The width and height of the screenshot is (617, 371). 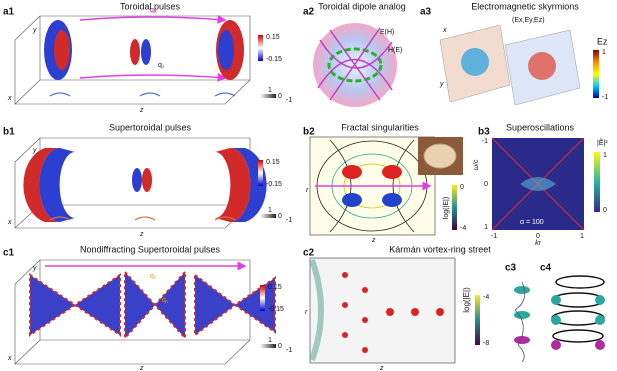 What do you see at coordinates (150, 6) in the screenshot?
I see `panel-title: Toroidal pulses` at bounding box center [150, 6].